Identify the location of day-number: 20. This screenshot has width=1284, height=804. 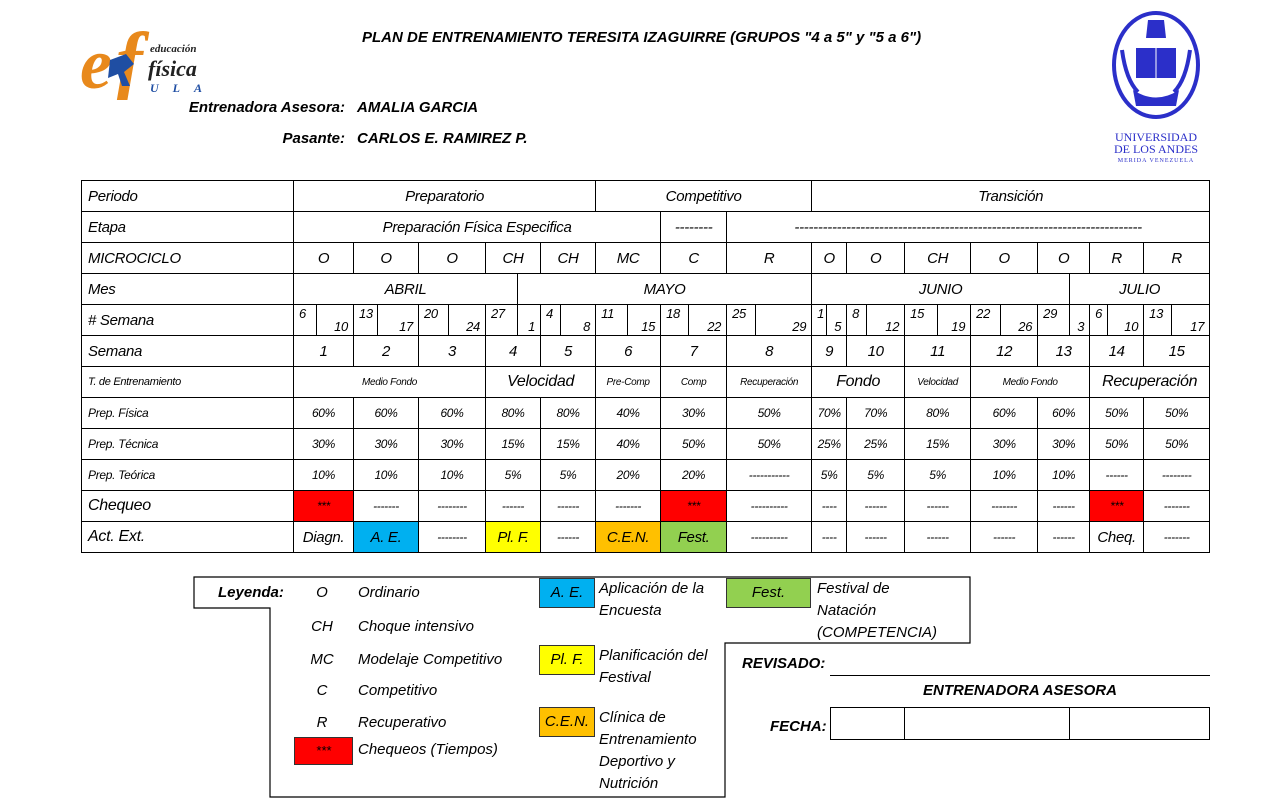
(431, 313).